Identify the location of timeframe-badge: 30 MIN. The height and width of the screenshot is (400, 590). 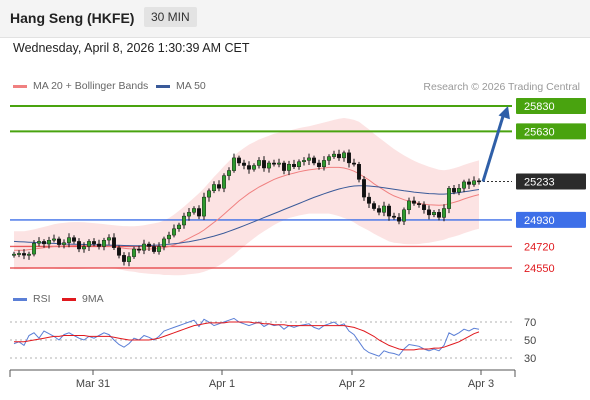
(170, 17).